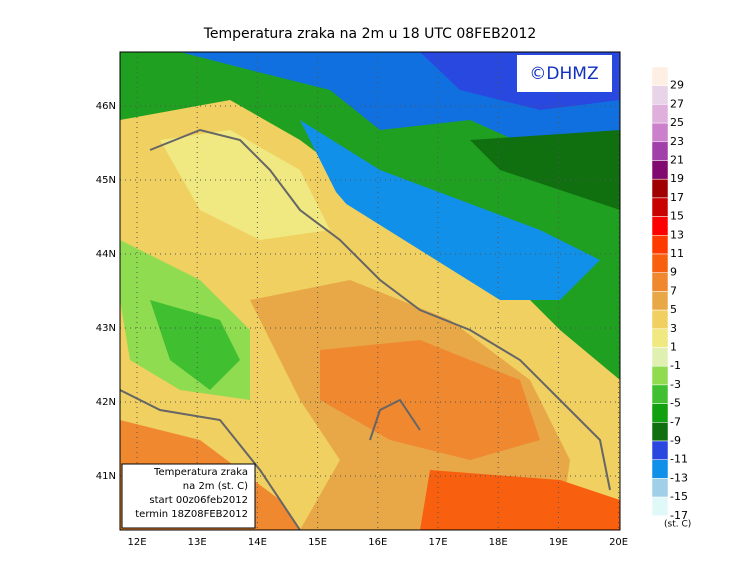 The width and height of the screenshot is (740, 586). Describe the element at coordinates (677, 103) in the screenshot. I see `colorbar-label: 27` at that location.